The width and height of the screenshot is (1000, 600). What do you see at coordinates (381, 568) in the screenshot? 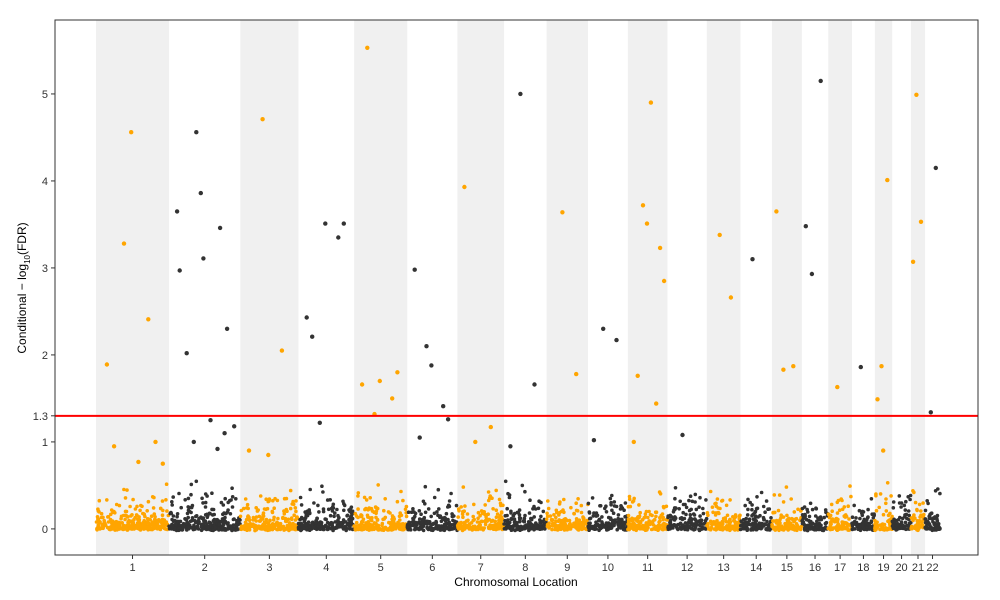
I see `x-tick-label: 5` at bounding box center [381, 568].